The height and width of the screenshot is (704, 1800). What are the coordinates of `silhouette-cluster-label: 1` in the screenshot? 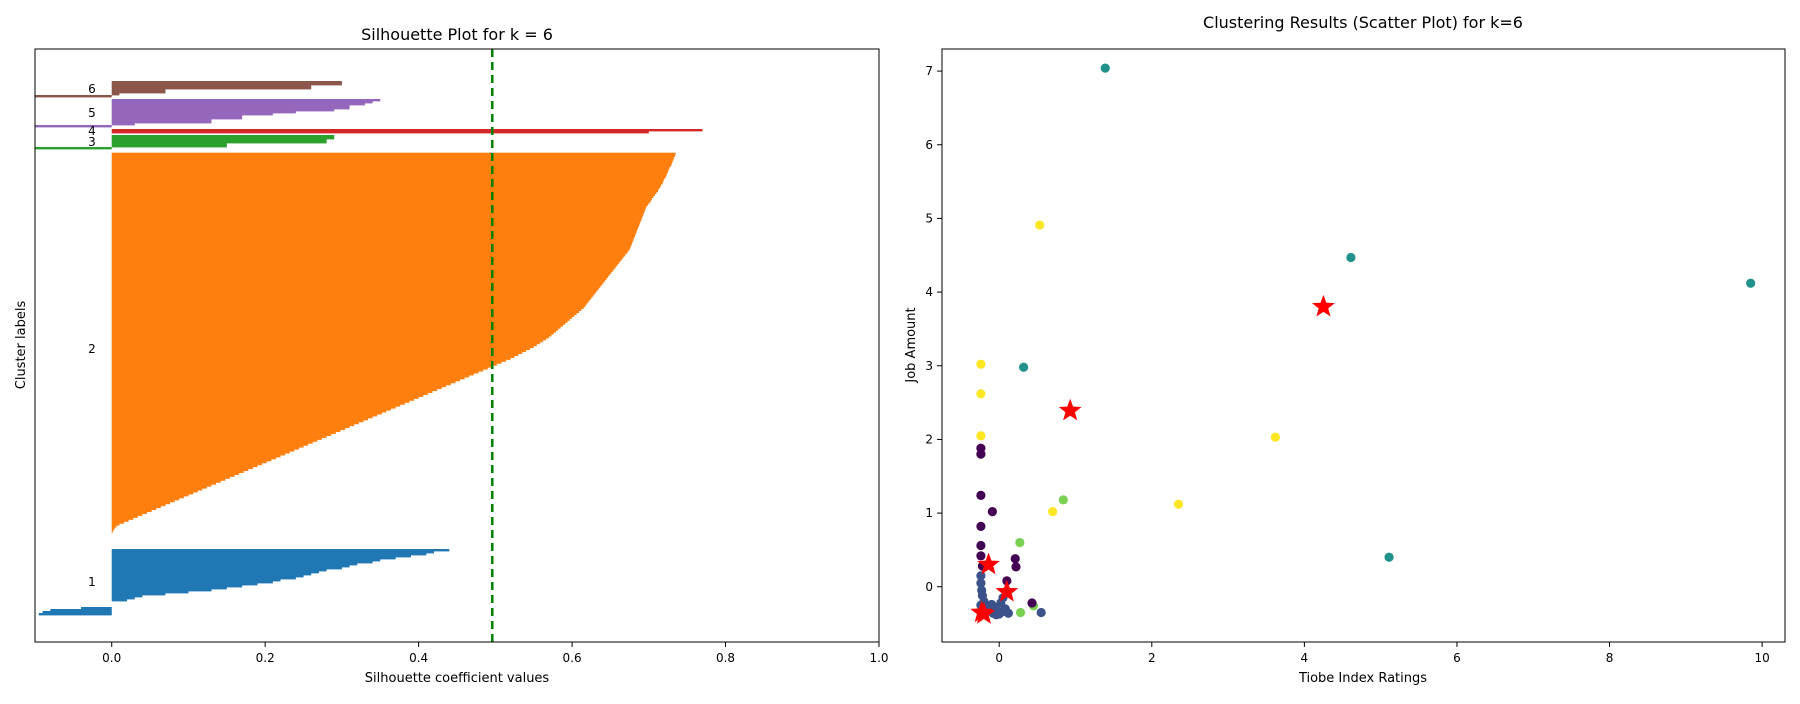 It's located at (92, 582).